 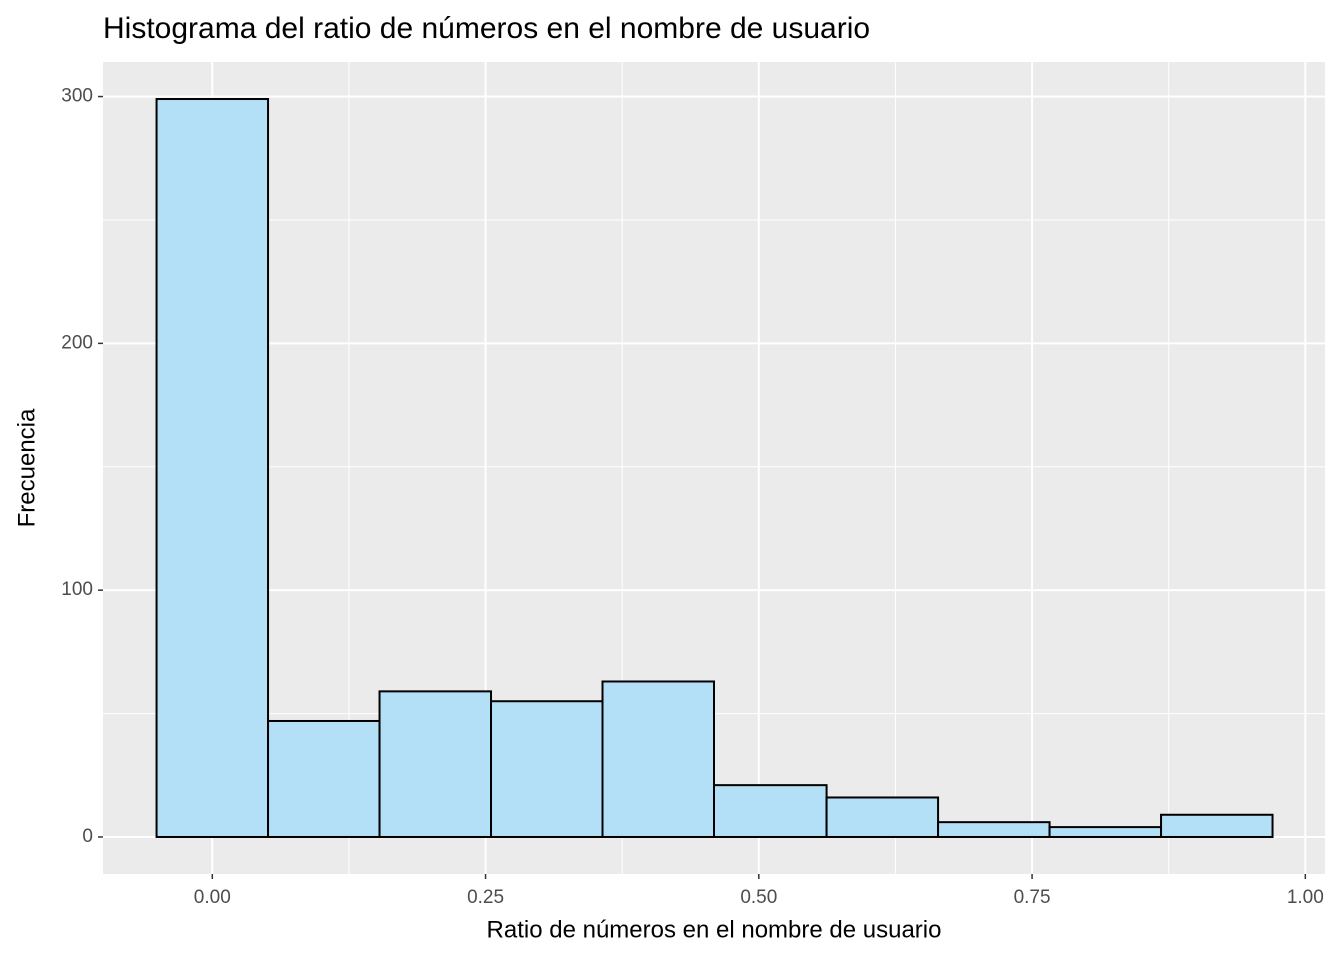 What do you see at coordinates (87, 836) in the screenshot?
I see `y-tick-label: 0` at bounding box center [87, 836].